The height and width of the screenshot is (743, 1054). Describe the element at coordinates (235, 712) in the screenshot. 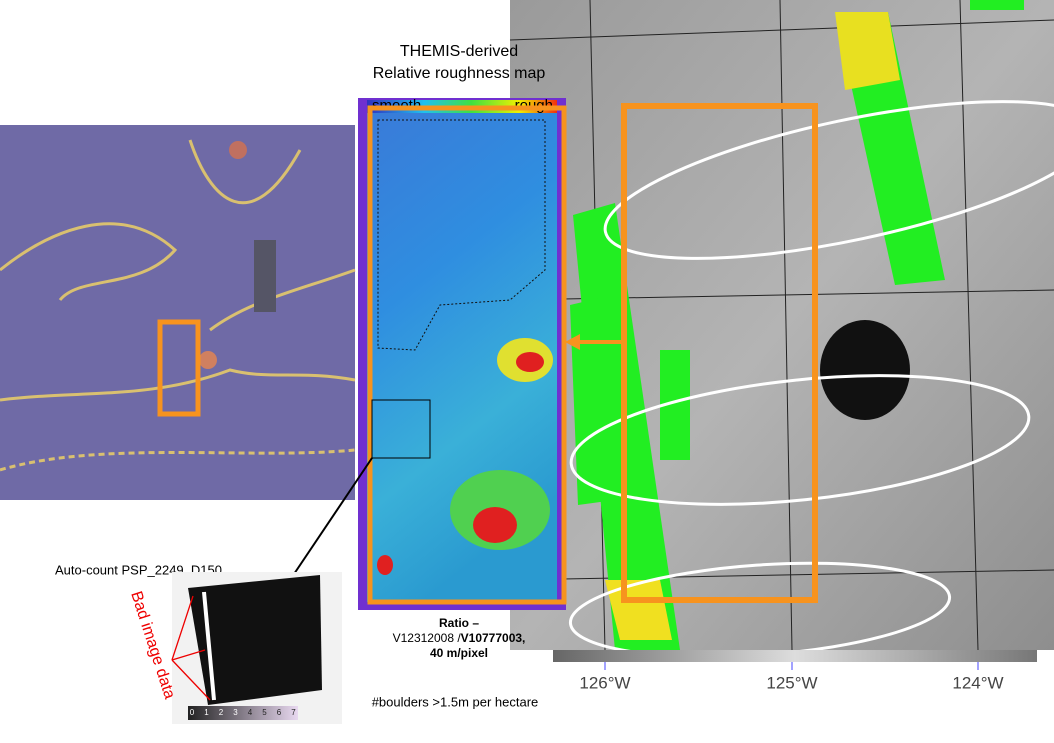

I see `count-scale-label: 3` at that location.